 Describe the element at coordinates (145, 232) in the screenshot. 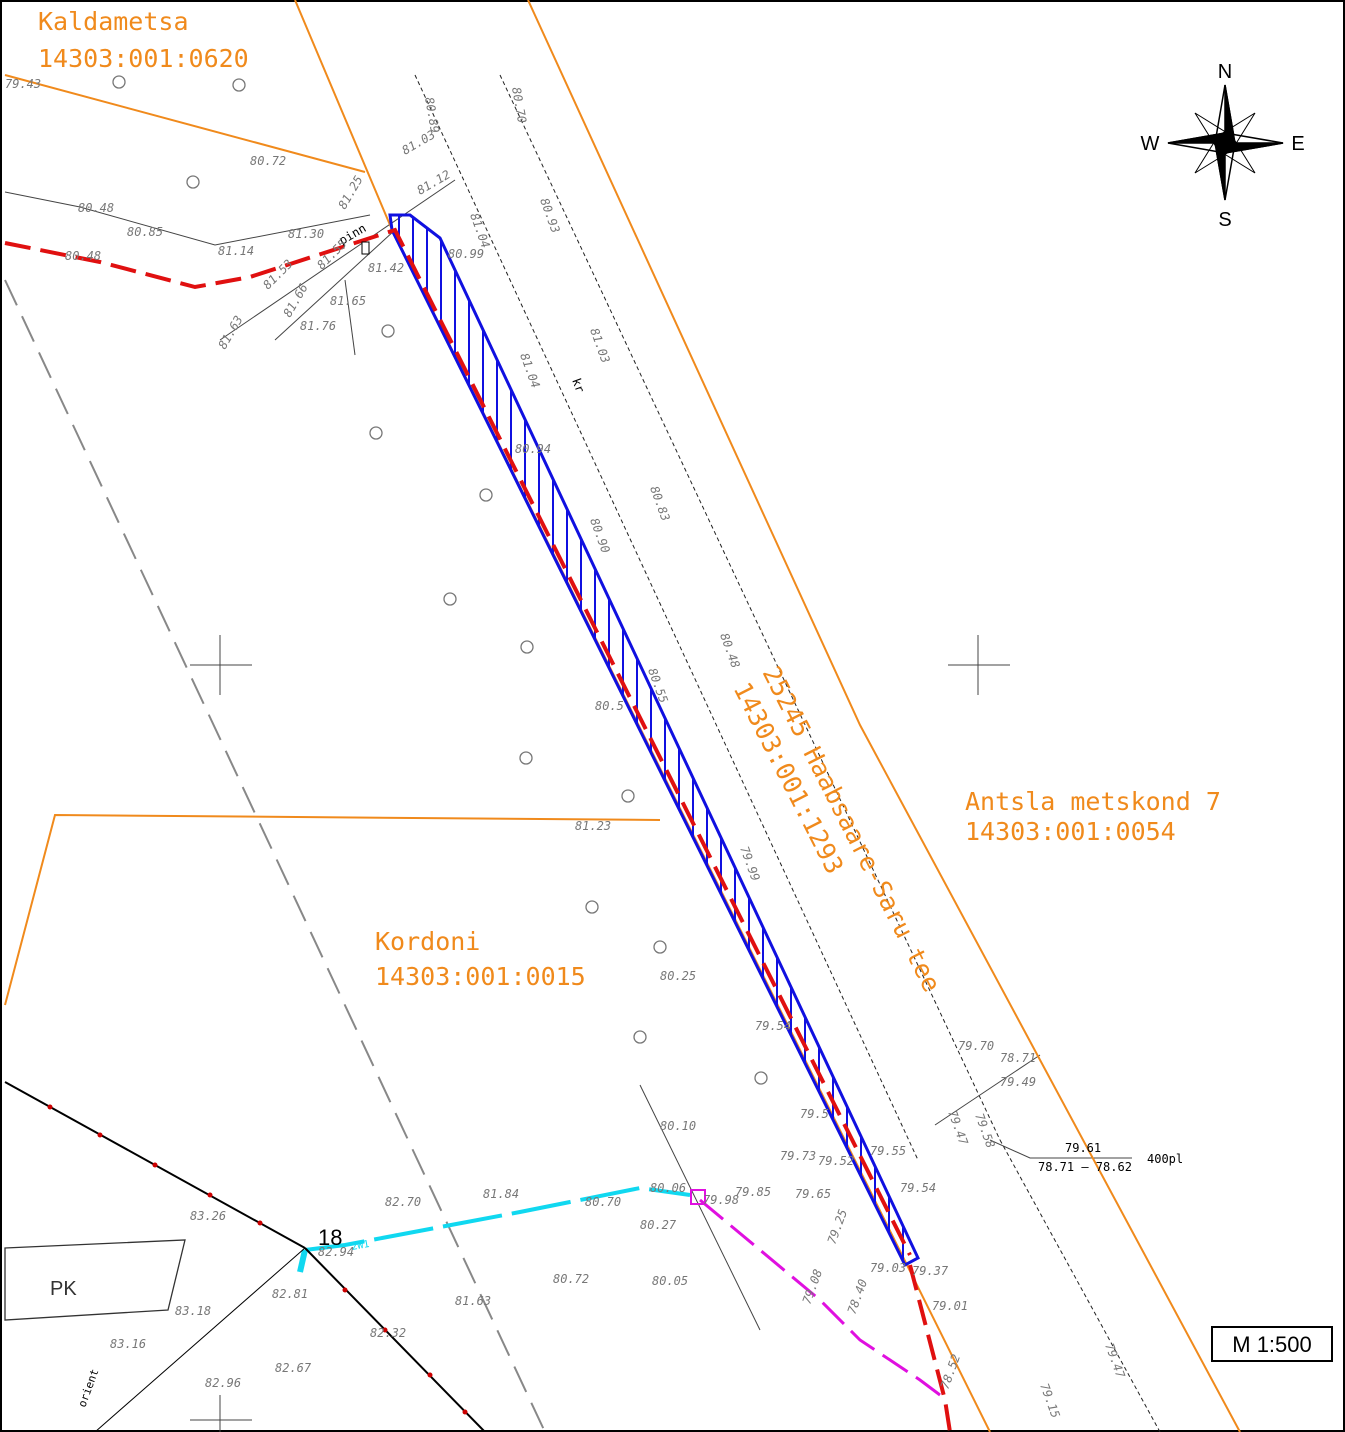

I see `elevation: 80.85` at that location.